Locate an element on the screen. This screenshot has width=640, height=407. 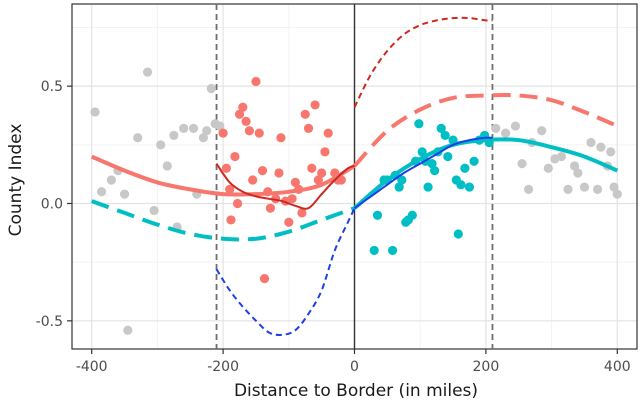
fit-line-darkred-dashed is located at coordinates (423, 62).